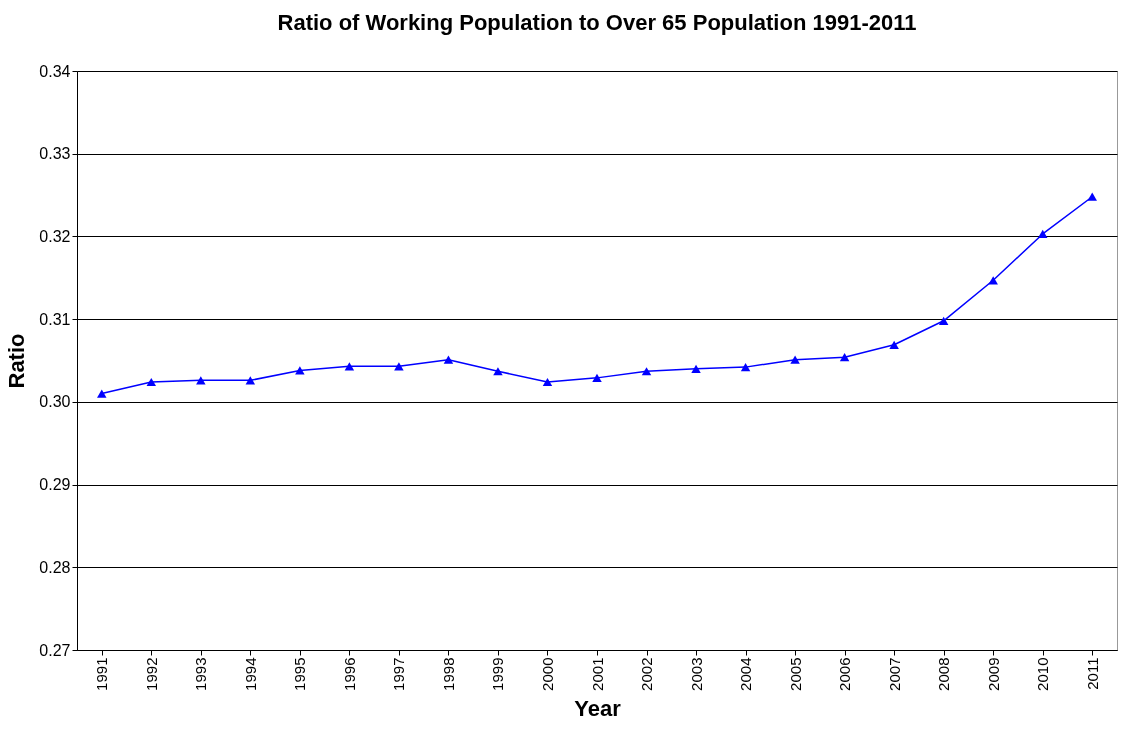 The width and height of the screenshot is (1133, 734). I want to click on x-tick-label: 1994, so click(250, 674).